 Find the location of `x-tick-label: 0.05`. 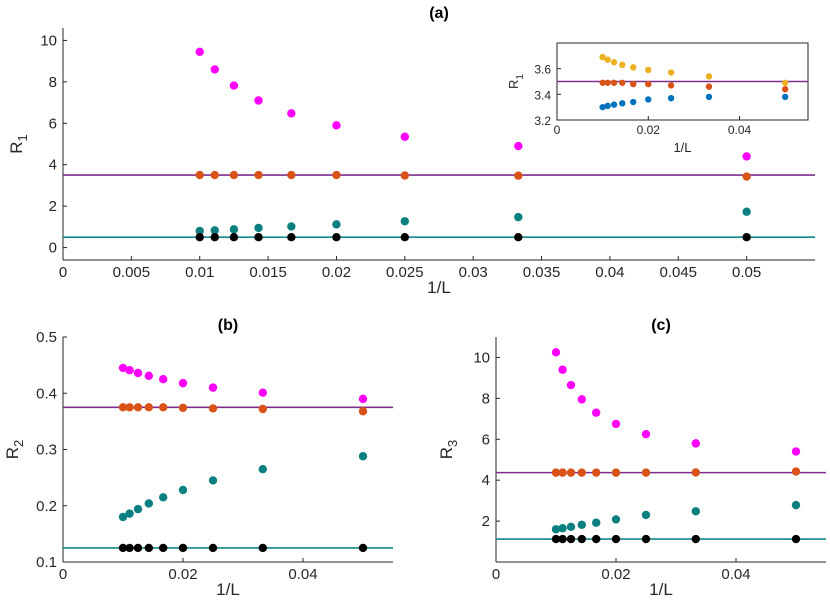

x-tick-label: 0.05 is located at coordinates (746, 272).